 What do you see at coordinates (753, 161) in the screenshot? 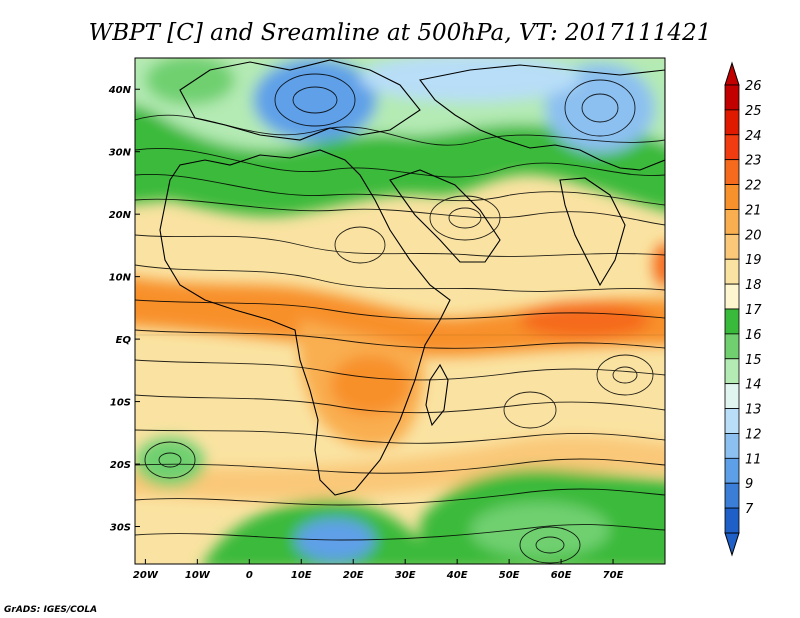
I see `colorbar-label: 23` at bounding box center [753, 161].